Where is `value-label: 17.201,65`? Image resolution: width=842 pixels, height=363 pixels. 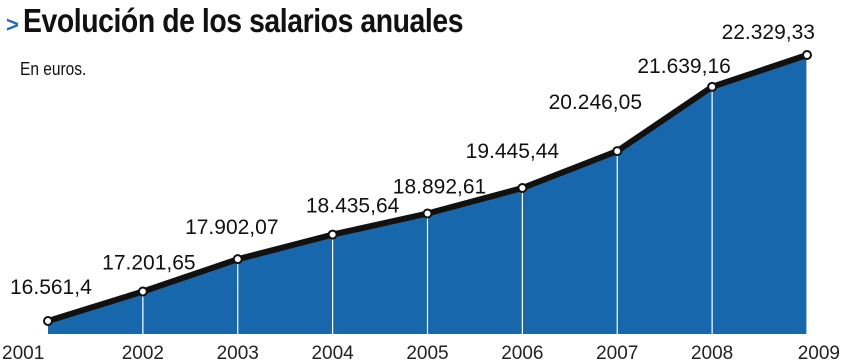
value-label: 17.201,65 is located at coordinates (148, 263).